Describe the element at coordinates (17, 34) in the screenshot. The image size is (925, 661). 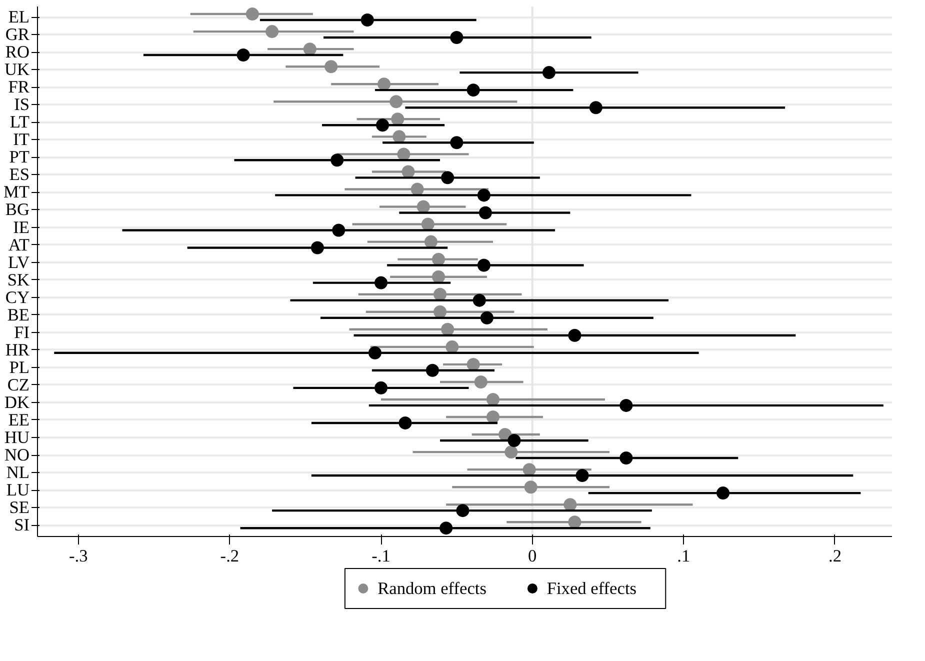
I see `y-tick-label: GR` at that location.